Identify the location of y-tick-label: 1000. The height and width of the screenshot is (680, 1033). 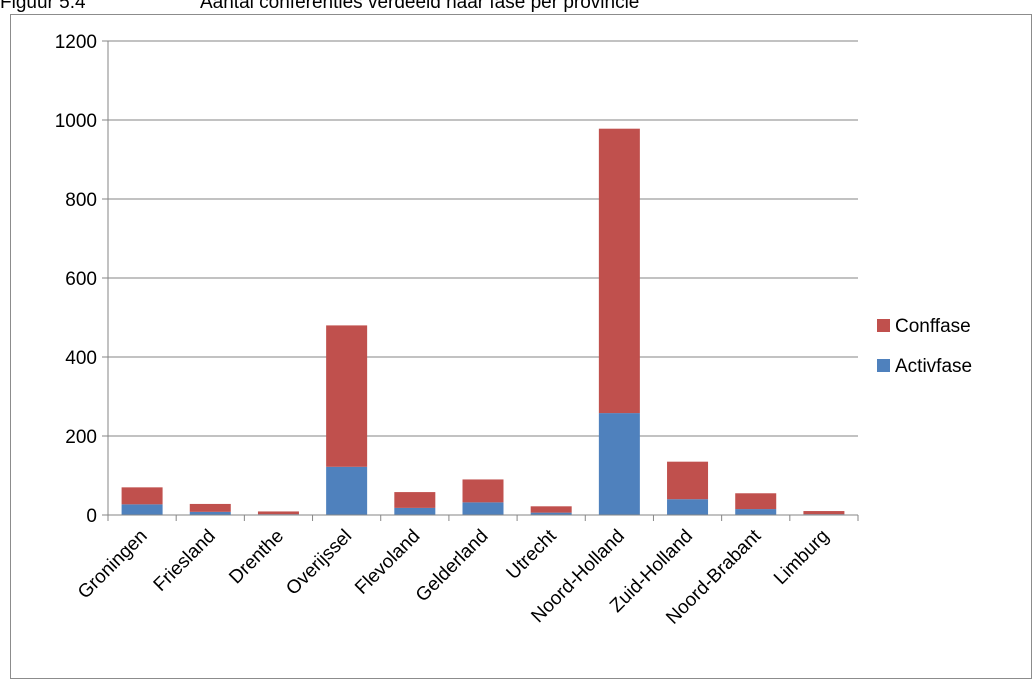
(76, 121).